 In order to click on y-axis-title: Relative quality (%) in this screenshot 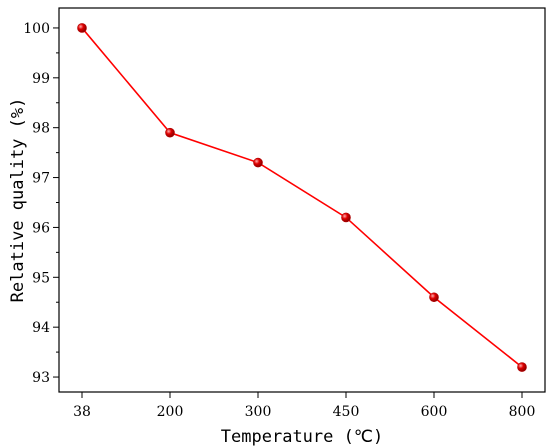, I will do `click(18, 200)`.